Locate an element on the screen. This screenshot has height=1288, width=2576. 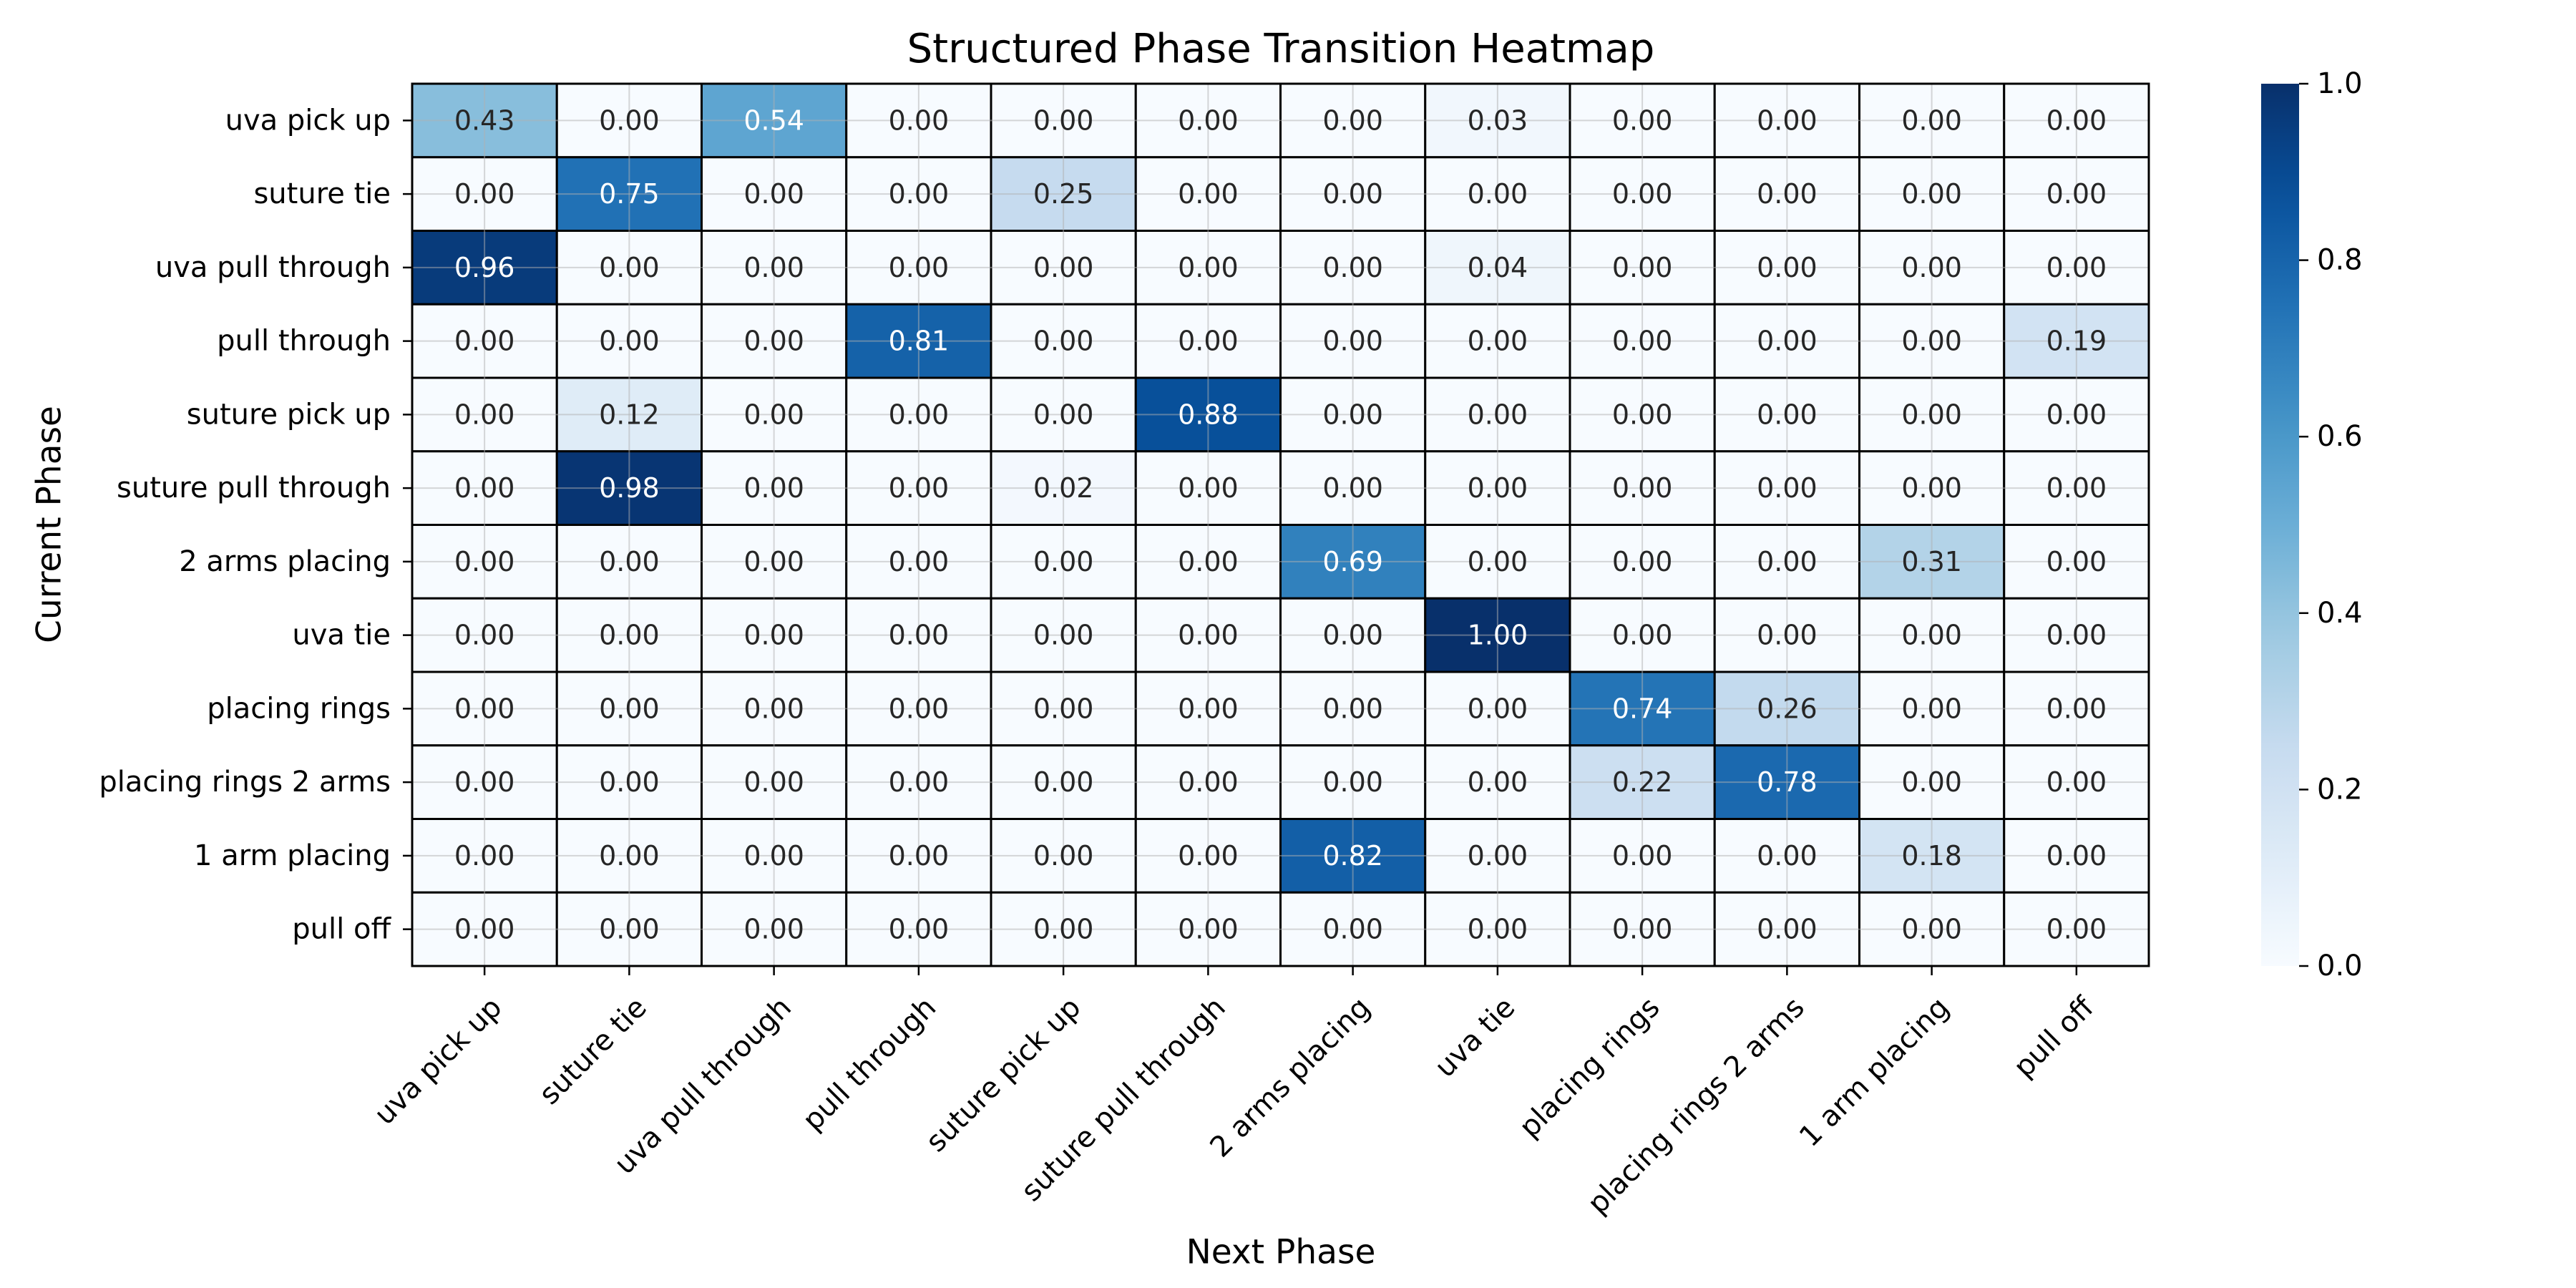
cell-value-label: 0.18 is located at coordinates (1931, 856).